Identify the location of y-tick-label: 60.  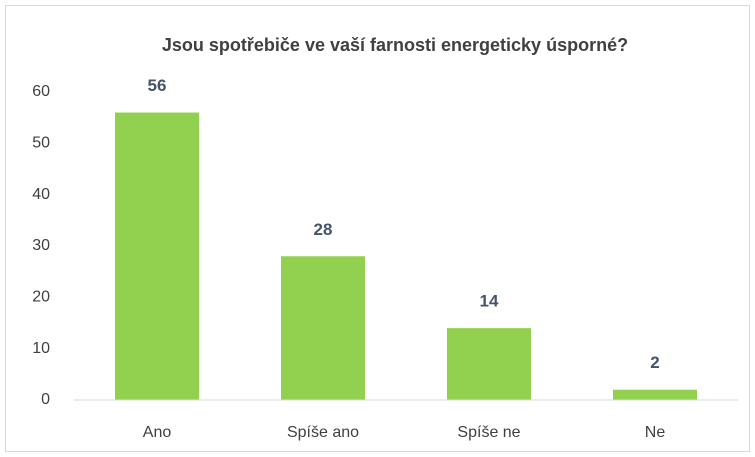
(41, 91).